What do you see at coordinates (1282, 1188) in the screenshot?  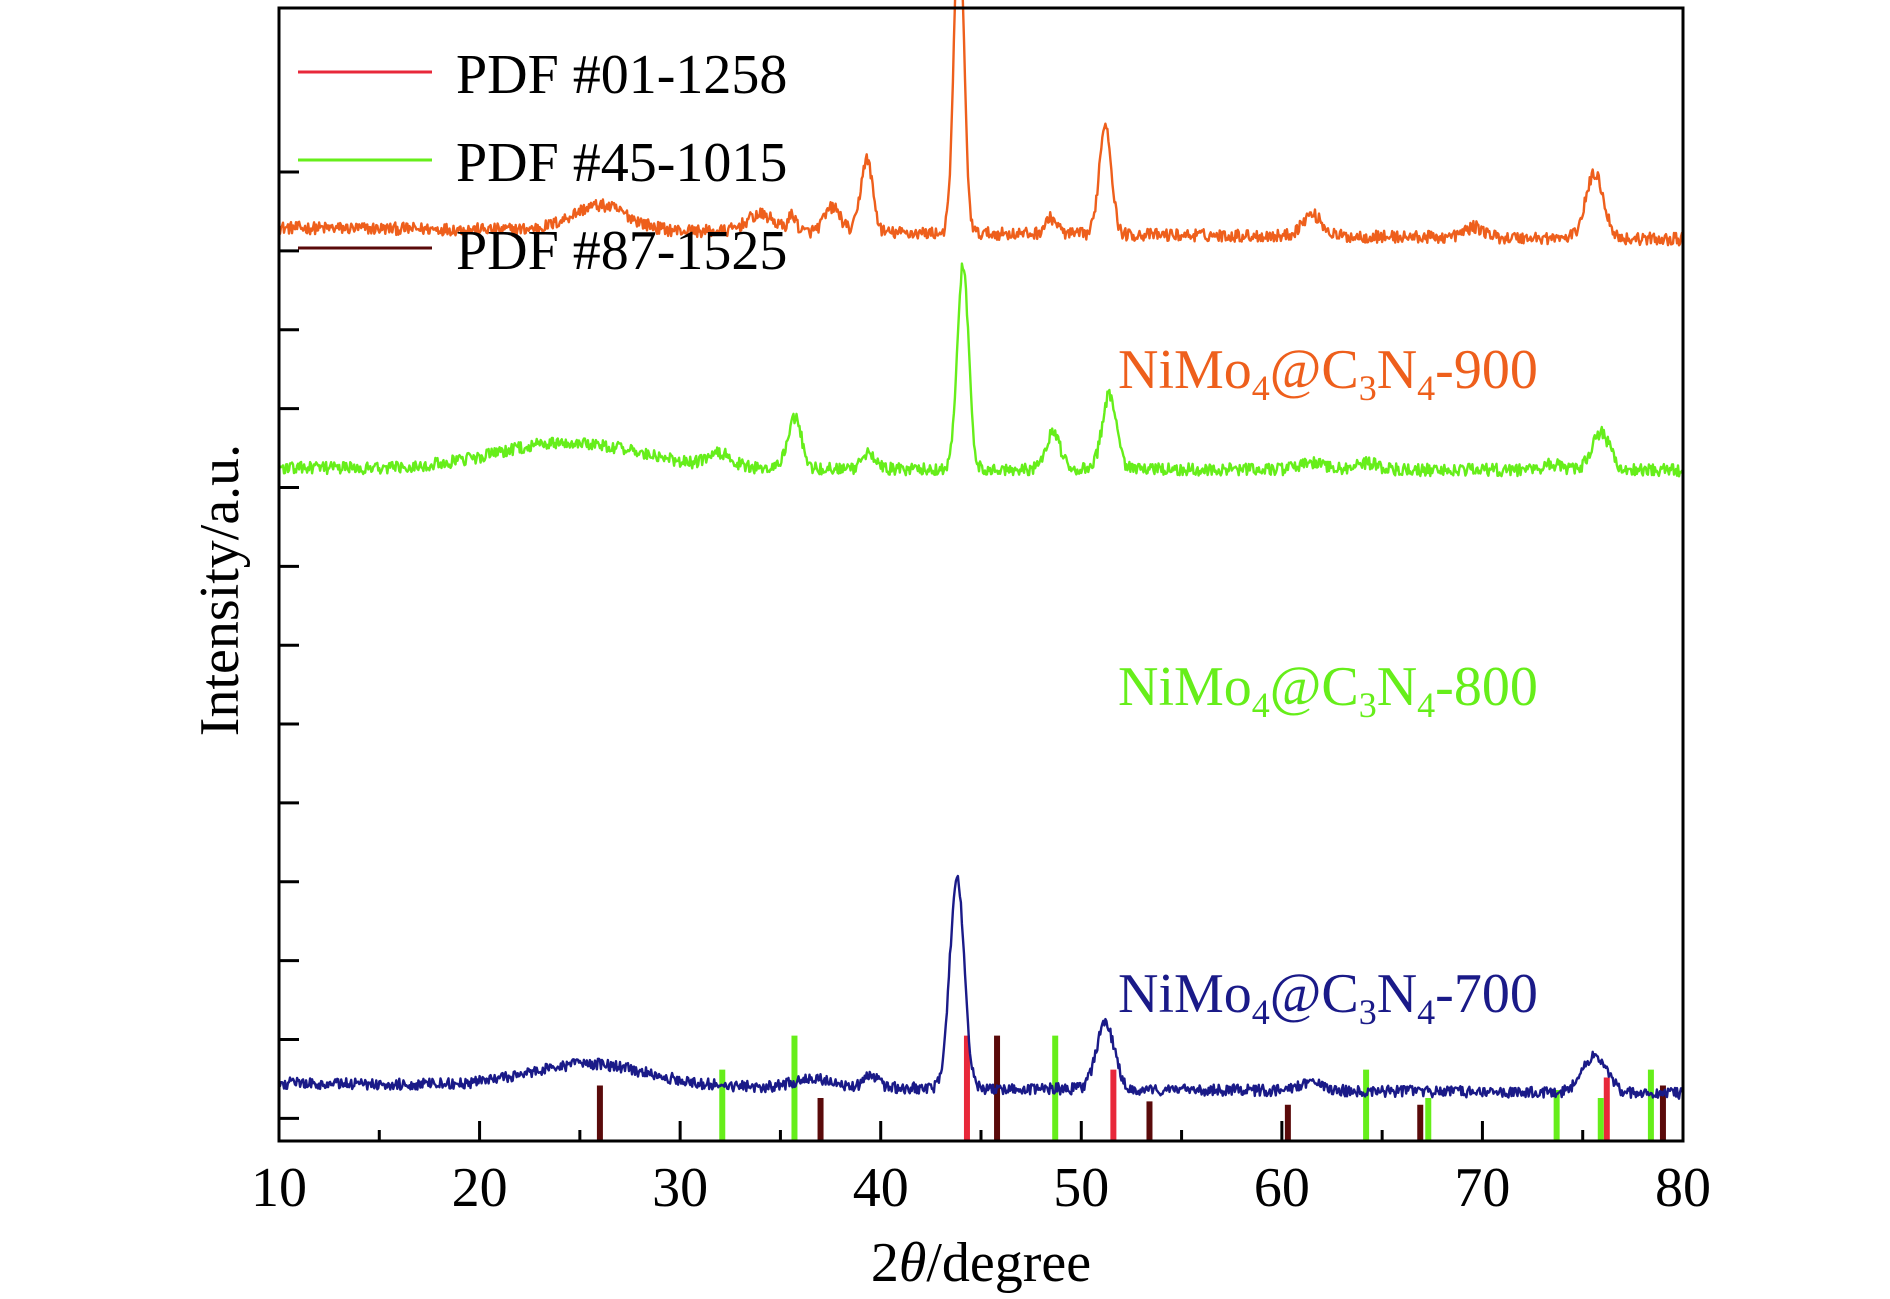 I see `x-tick-label: 60` at bounding box center [1282, 1188].